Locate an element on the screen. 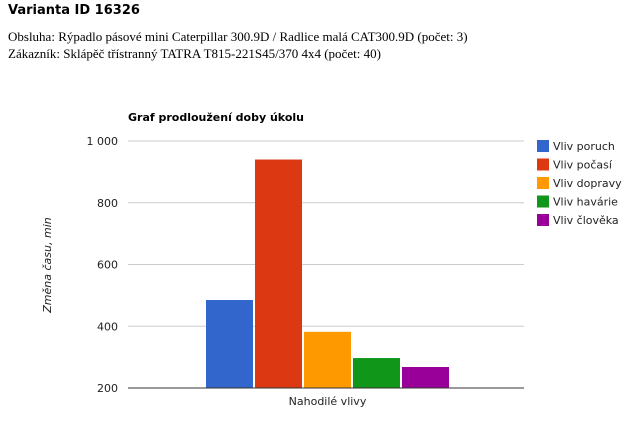 The image size is (627, 421). y-tick-label: 600 is located at coordinates (107, 265).